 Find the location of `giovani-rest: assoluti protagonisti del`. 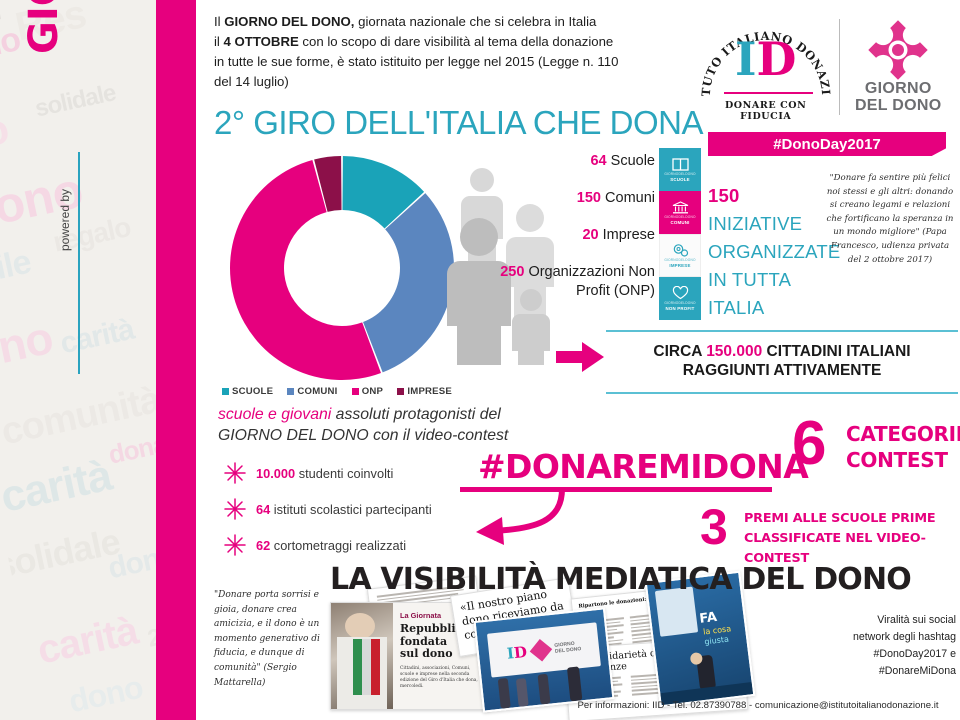

giovani-rest: assoluti protagonisti del is located at coordinates (416, 414).